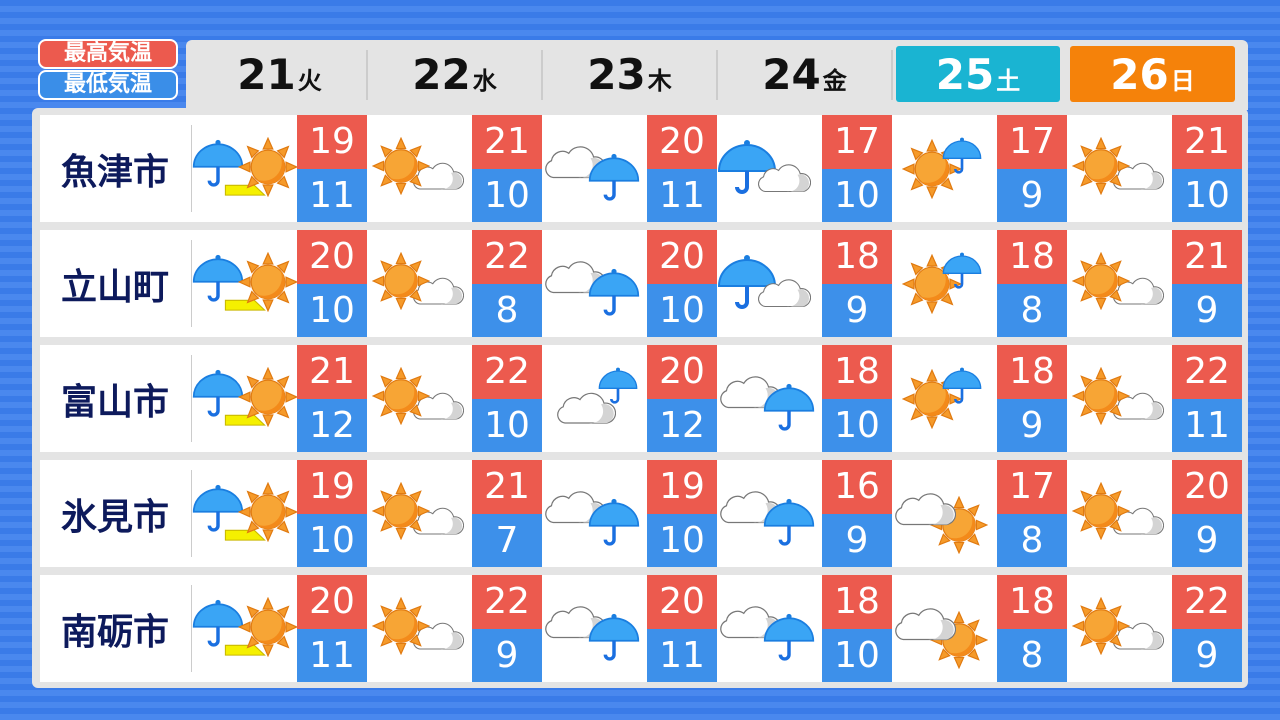 The height and width of the screenshot is (720, 1280). I want to click on city-name: 南砺市, so click(114, 632).